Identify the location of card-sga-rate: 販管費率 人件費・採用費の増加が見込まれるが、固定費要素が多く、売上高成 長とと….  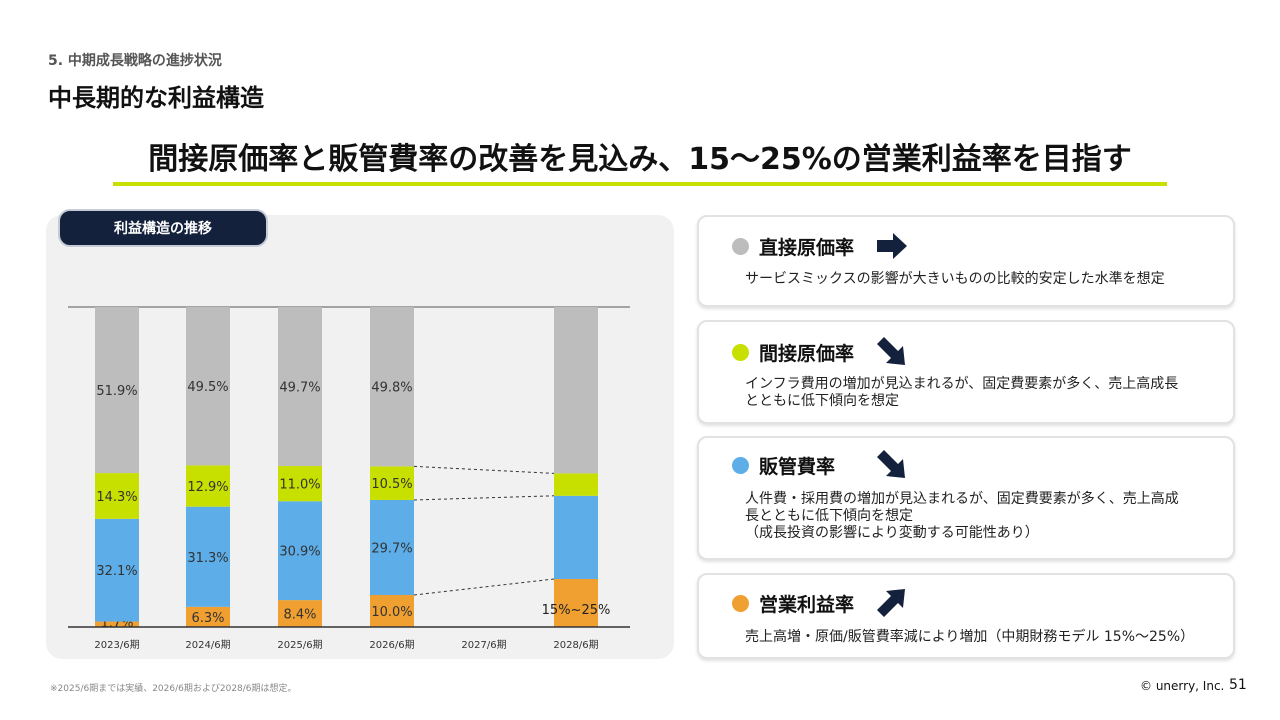
(966, 498).